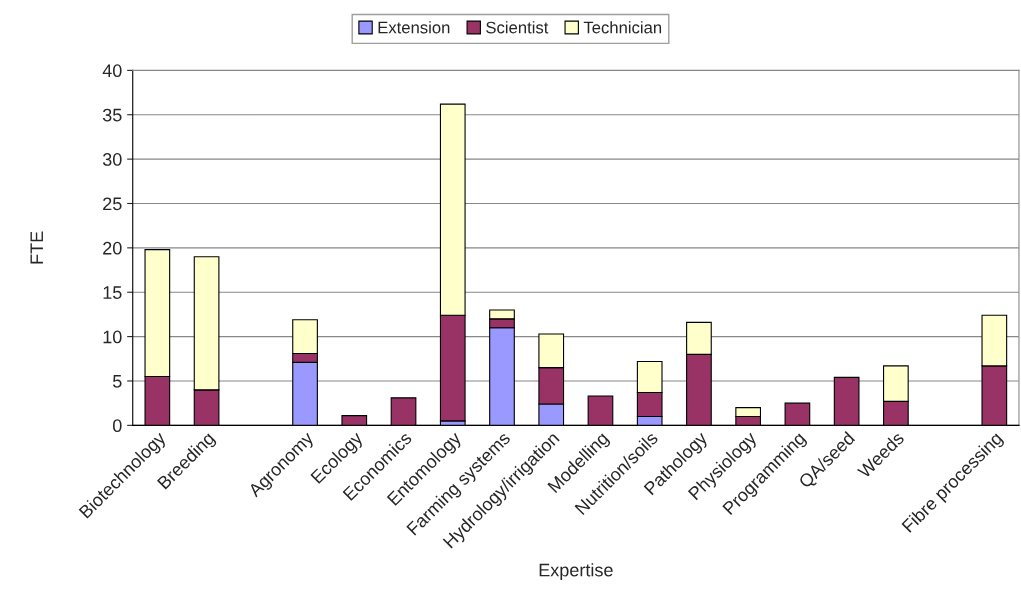 This screenshot has width=1021, height=612. I want to click on y-tick-label: 5, so click(117, 381).